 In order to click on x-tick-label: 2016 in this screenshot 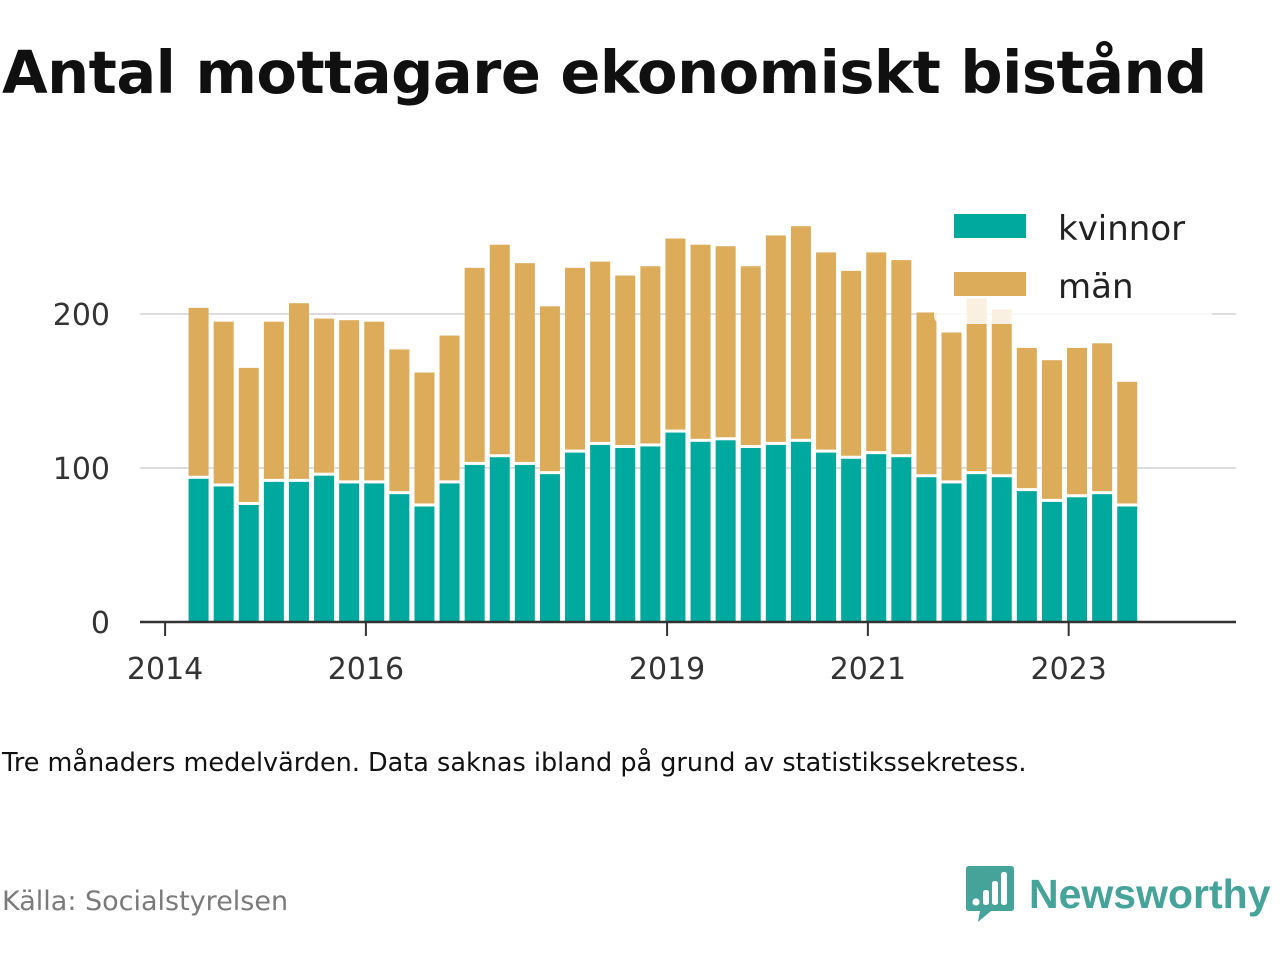, I will do `click(366, 669)`.